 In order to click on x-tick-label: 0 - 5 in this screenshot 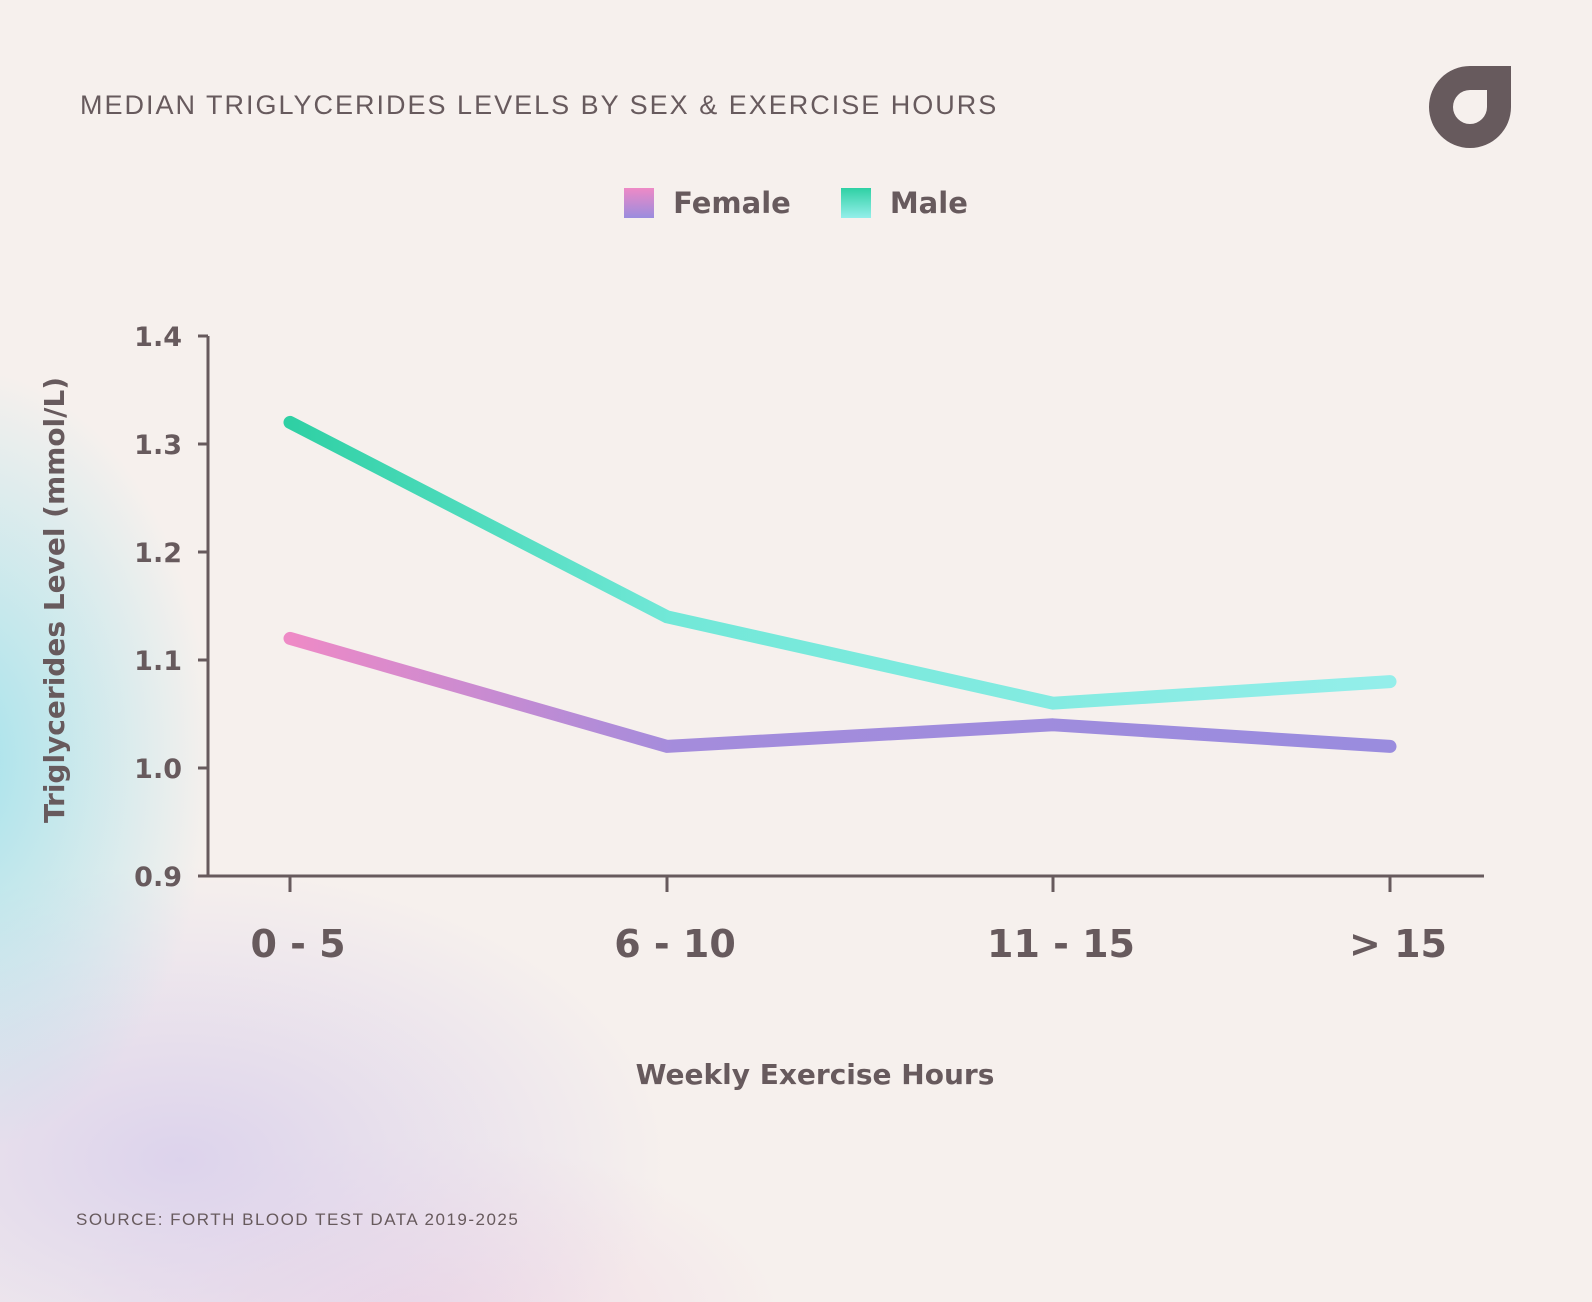, I will do `click(297, 944)`.